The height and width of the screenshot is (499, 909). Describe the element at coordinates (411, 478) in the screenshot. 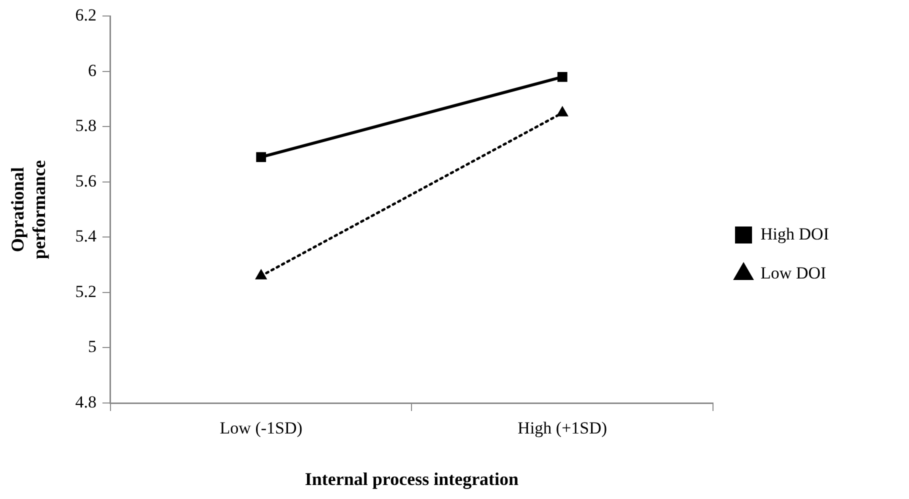

I see `x-axis-title: Internal process integration` at that location.